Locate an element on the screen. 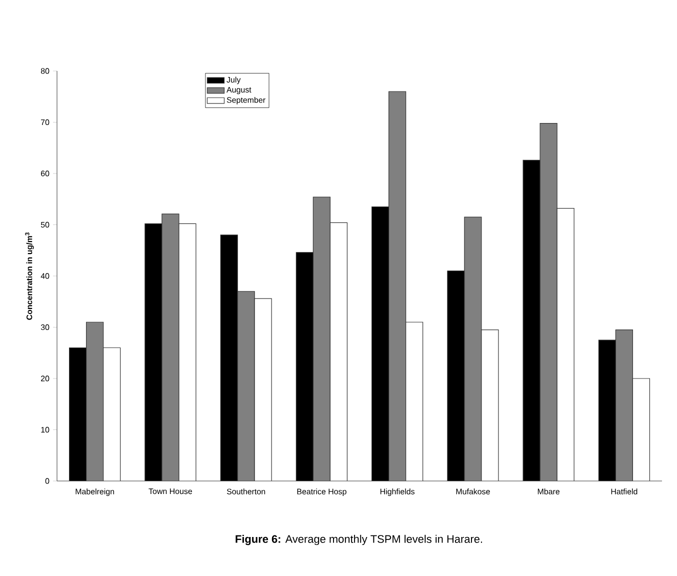 Image resolution: width=677 pixels, height=576 pixels. text: Figure 6: Average monthly TSPM levels in Harare. is located at coordinates (359, 540).